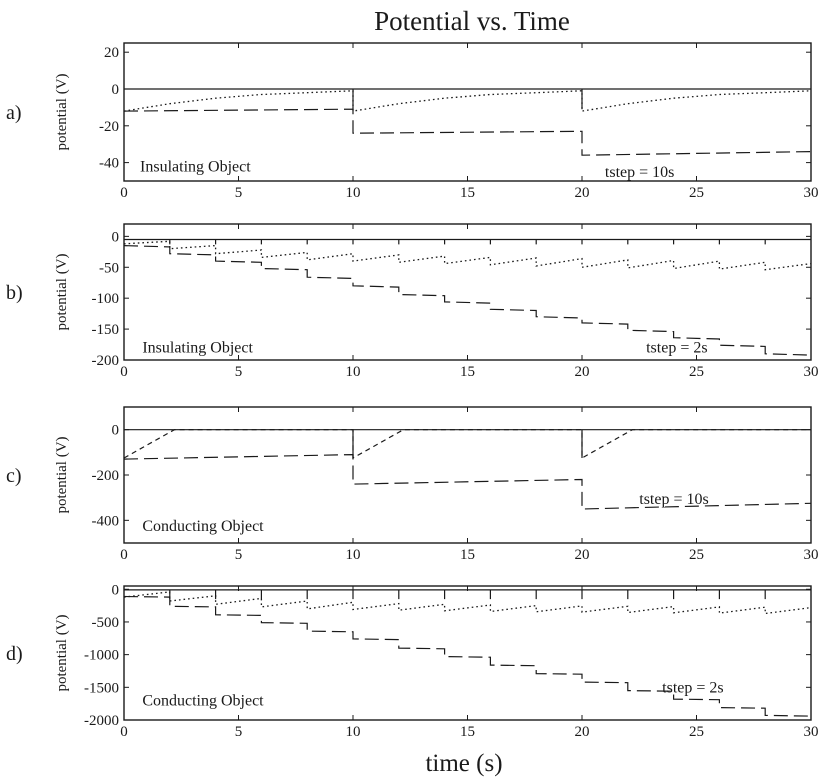 This screenshot has width=827, height=778. What do you see at coordinates (14, 654) in the screenshot?
I see `panel-label: d)` at bounding box center [14, 654].